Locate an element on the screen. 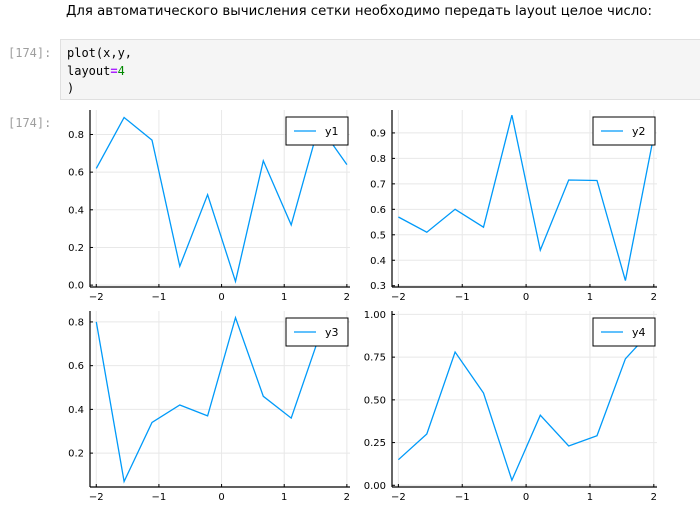  legend-label: y3 is located at coordinates (332, 332).